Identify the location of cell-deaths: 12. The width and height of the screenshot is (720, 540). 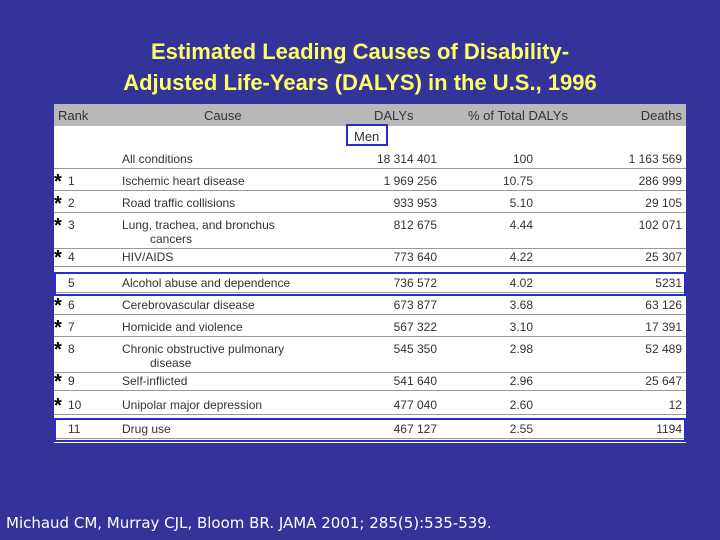
(675, 405).